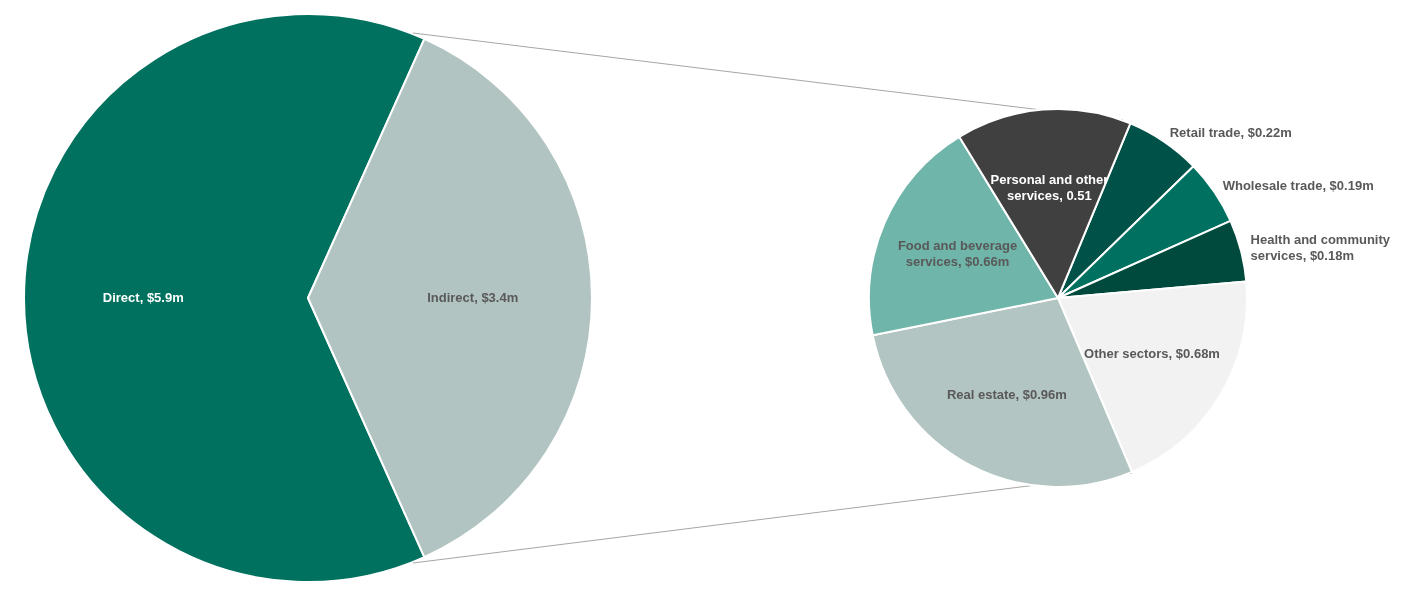 Image resolution: width=1427 pixels, height=589 pixels. Describe the element at coordinates (957, 253) in the screenshot. I see `slice-label: Food and beverage services, $0.66m` at that location.